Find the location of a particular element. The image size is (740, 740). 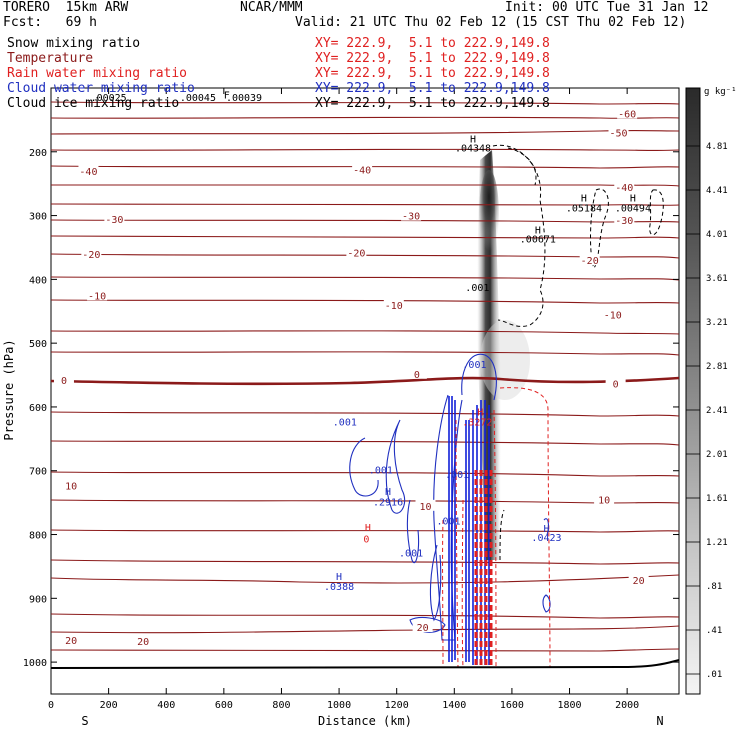

y-tick-label: 400 is located at coordinates (38, 280).